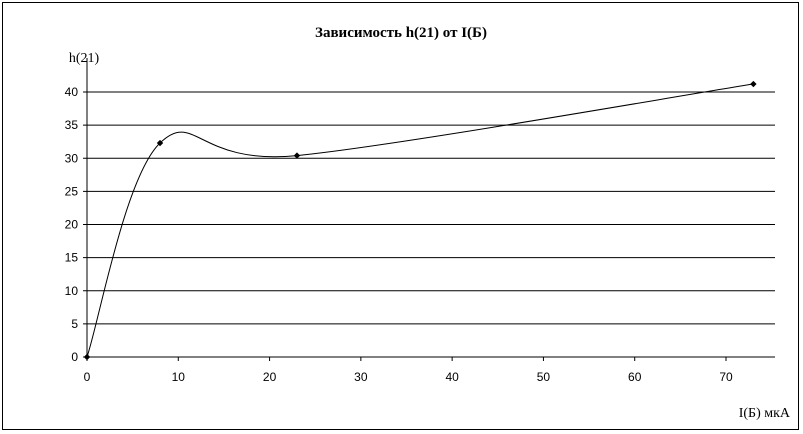 The height and width of the screenshot is (434, 803). I want to click on x-tick-label-10: 10, so click(179, 377).